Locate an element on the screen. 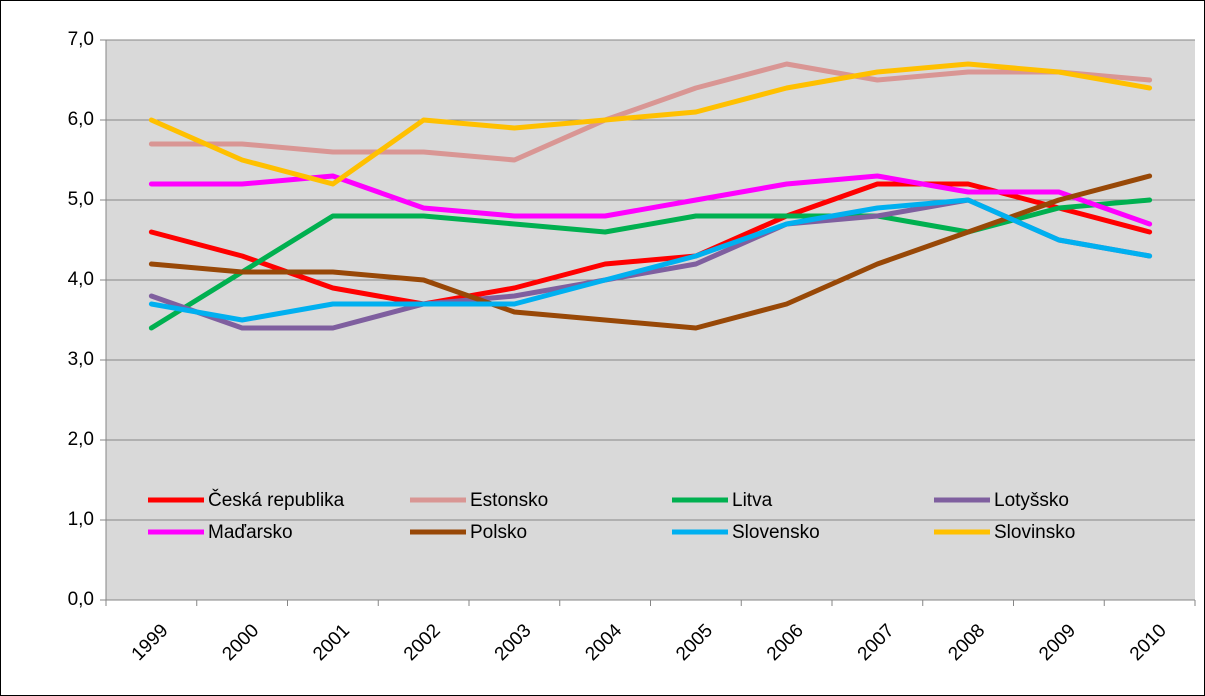 The height and width of the screenshot is (696, 1205). legend-label: Litva is located at coordinates (752, 500).